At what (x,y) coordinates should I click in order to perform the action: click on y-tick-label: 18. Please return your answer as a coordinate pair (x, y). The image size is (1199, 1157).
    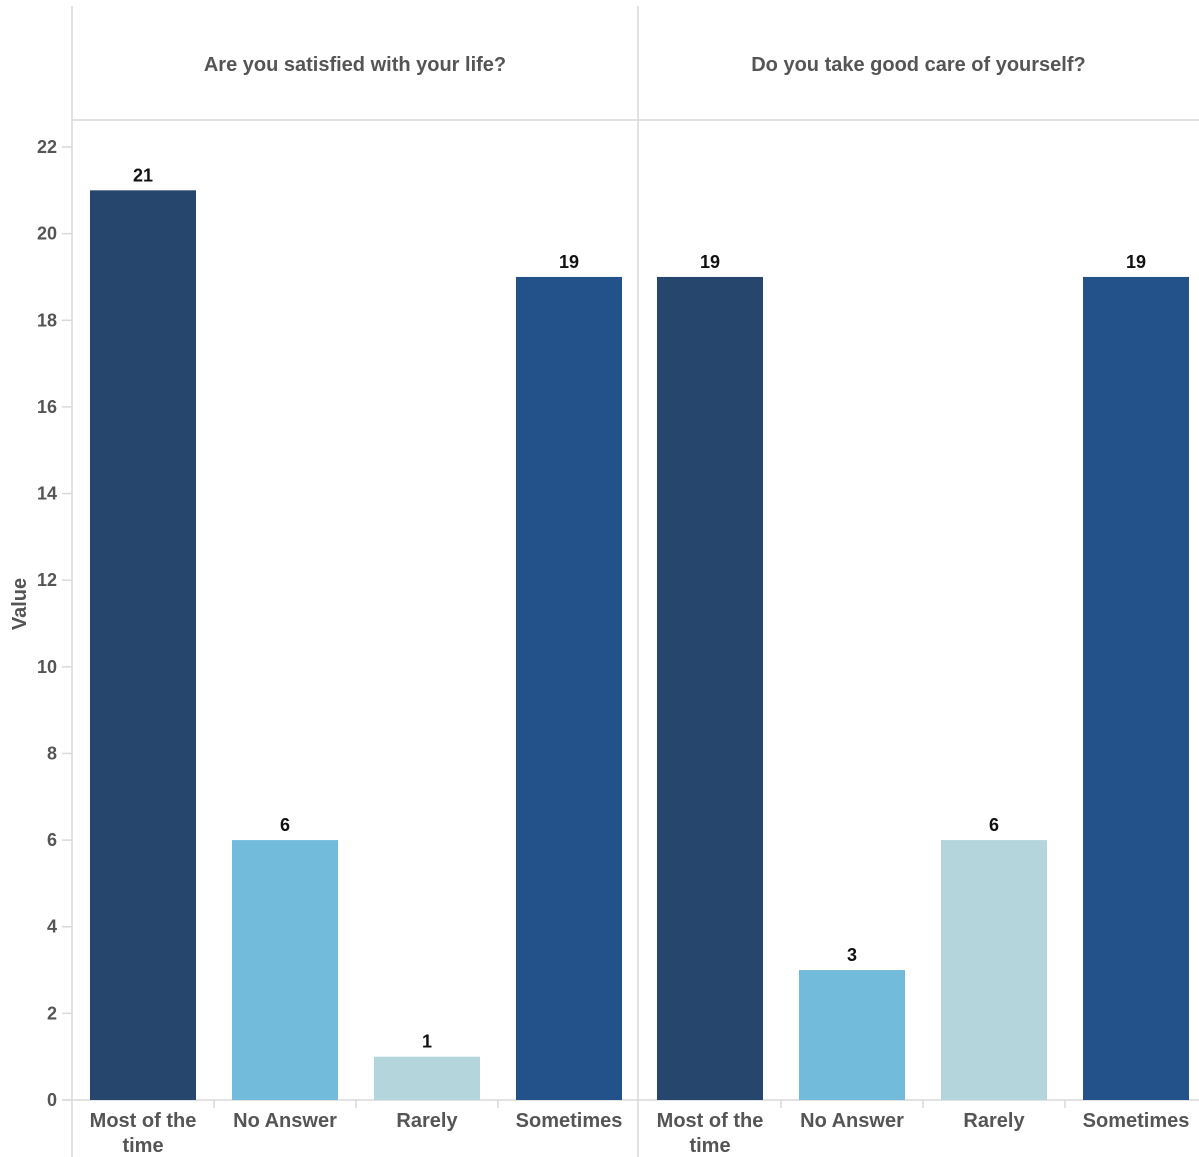
    Looking at the image, I should click on (47, 320).